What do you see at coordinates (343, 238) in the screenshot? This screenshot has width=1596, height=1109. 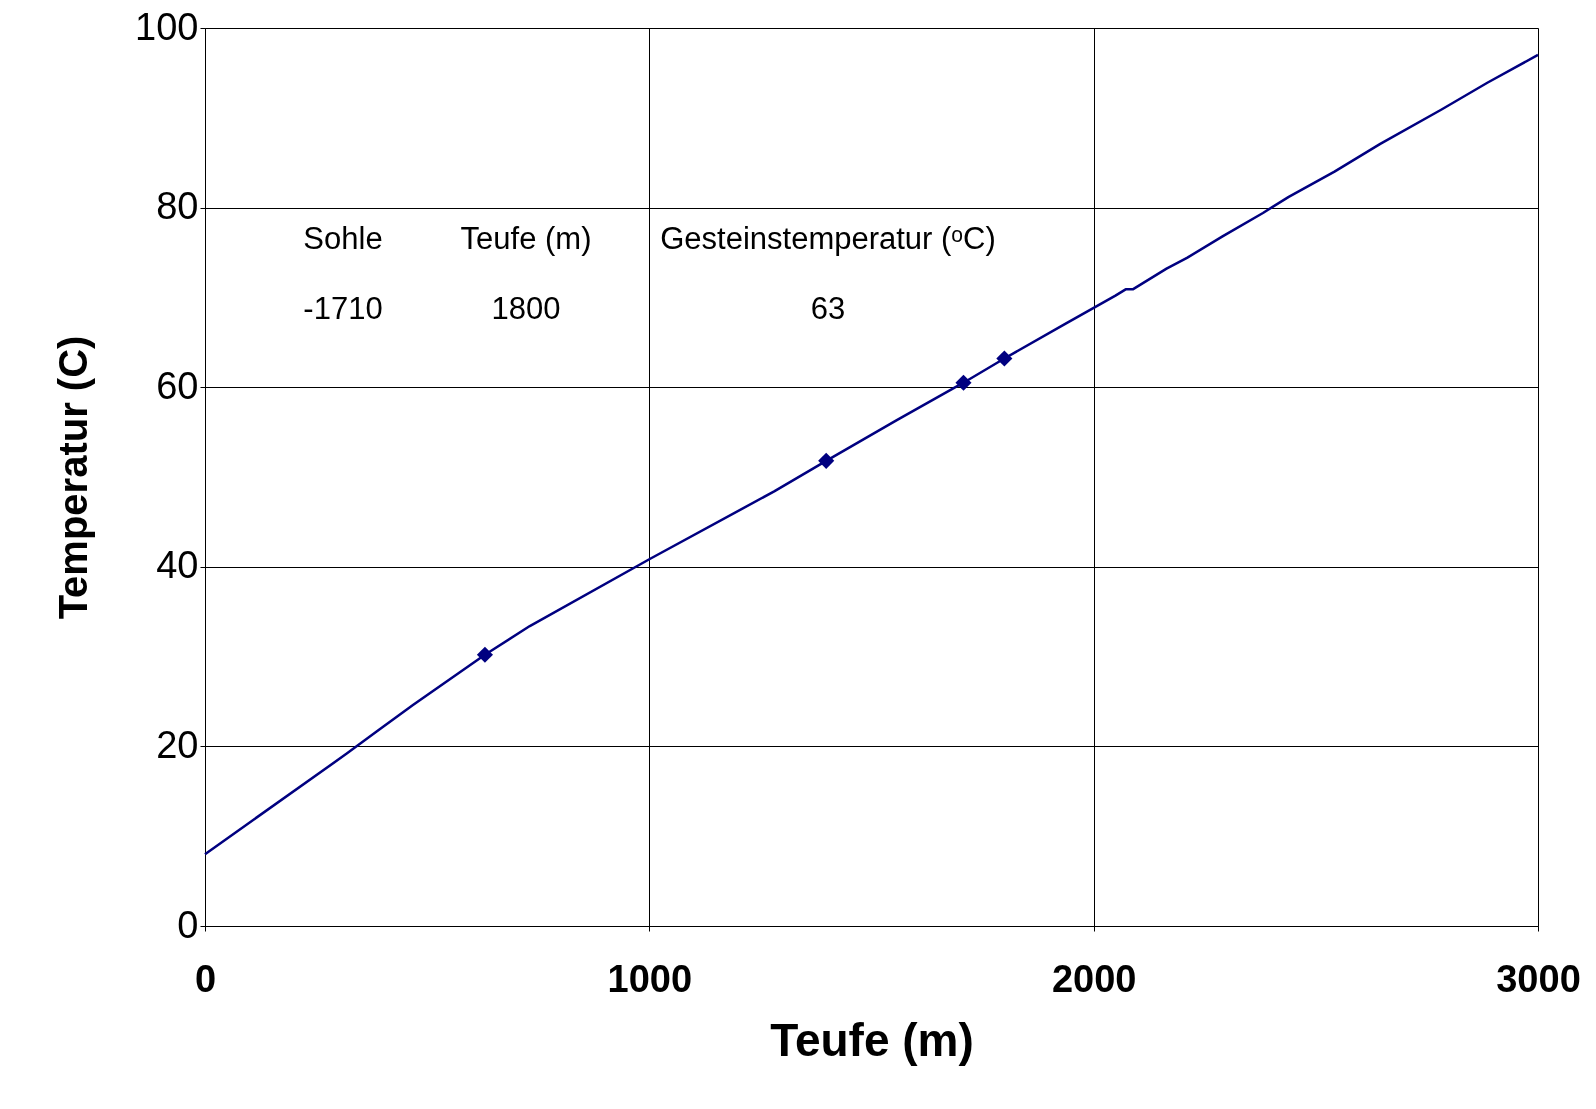 I see `annotation: Sohle` at bounding box center [343, 238].